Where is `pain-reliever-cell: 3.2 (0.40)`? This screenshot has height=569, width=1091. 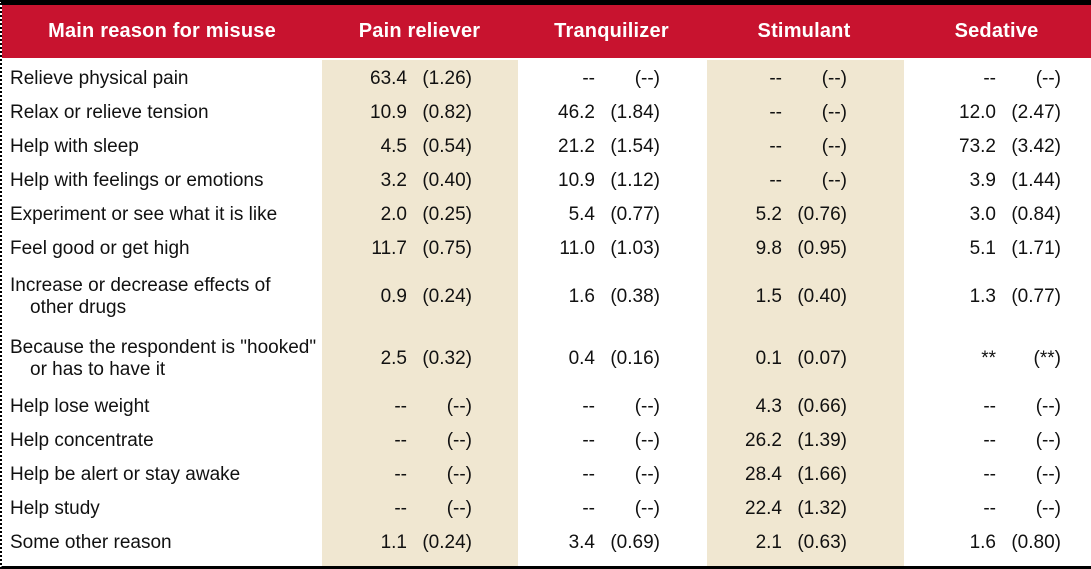
pain-reliever-cell: 3.2 (0.40) is located at coordinates (419, 181).